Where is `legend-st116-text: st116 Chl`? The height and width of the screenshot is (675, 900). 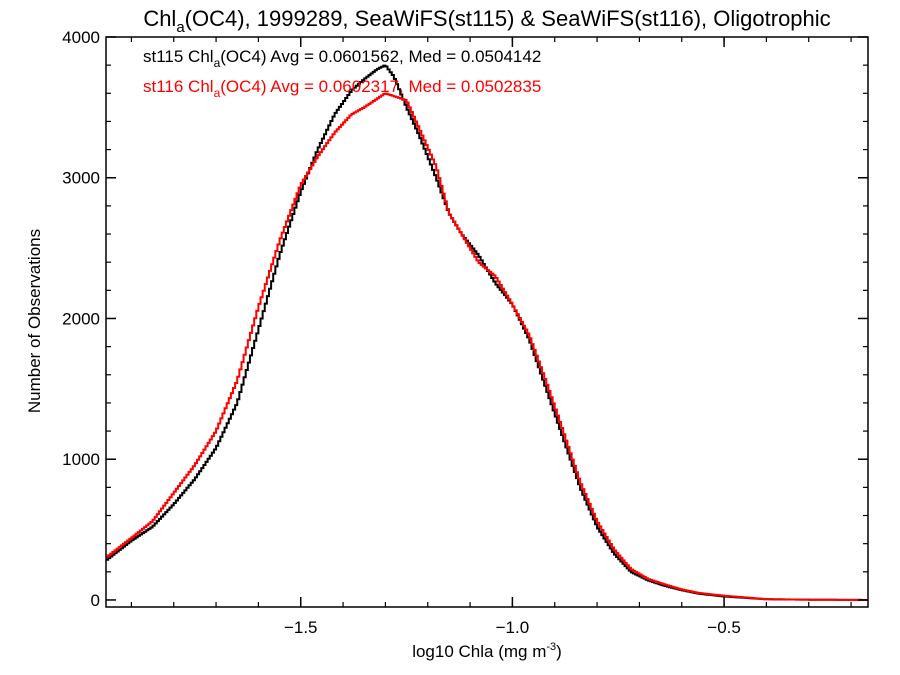 legend-st116-text: st116 Chl is located at coordinates (178, 86).